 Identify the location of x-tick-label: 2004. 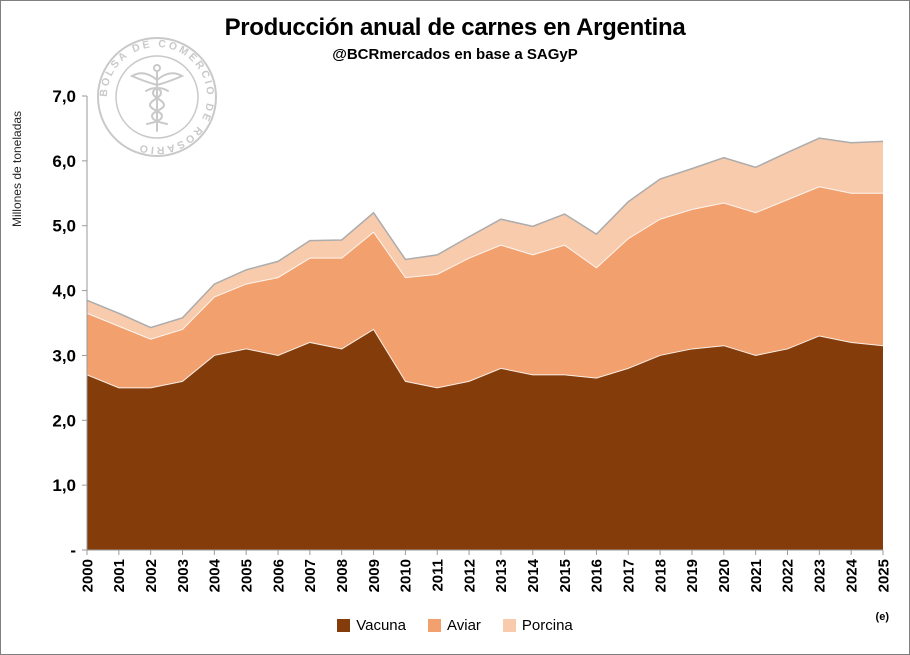
(215, 575).